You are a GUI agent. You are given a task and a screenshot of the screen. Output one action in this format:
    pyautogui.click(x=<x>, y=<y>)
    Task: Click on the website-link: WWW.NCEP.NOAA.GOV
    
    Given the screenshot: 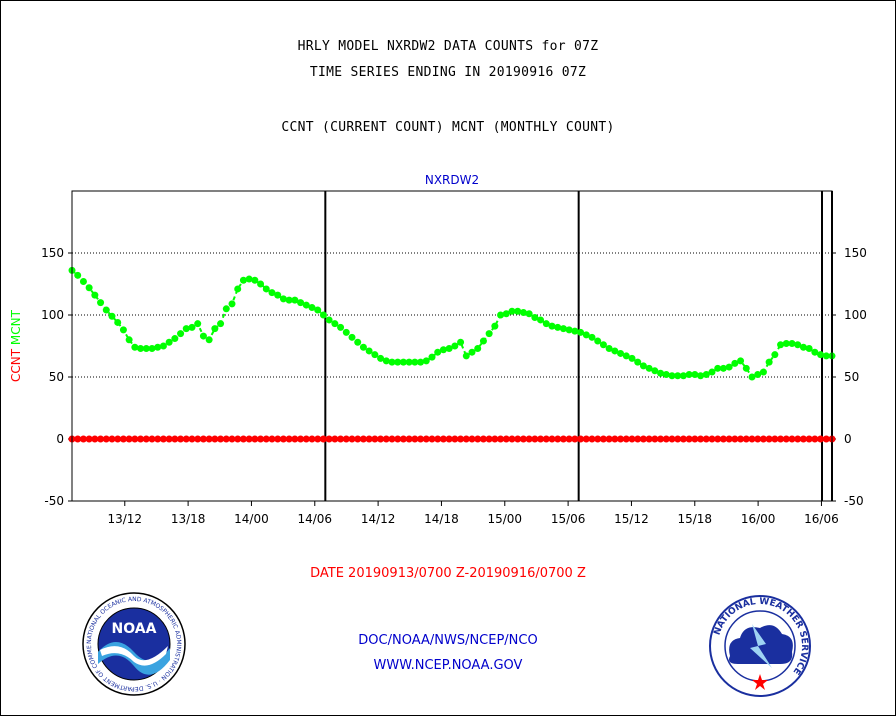 What is the action you would take?
    pyautogui.click(x=448, y=665)
    